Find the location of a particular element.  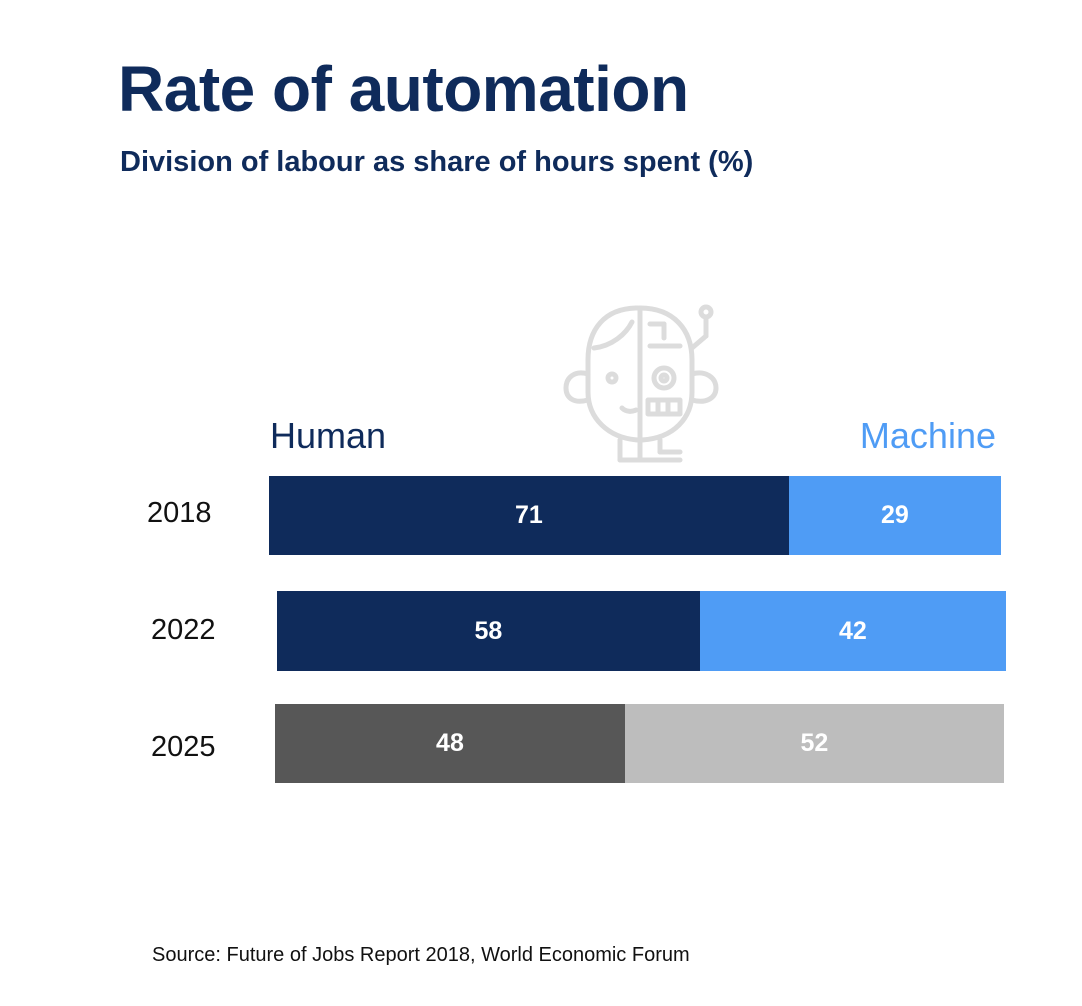

bar-segment-human-2018: 71 is located at coordinates (529, 515).